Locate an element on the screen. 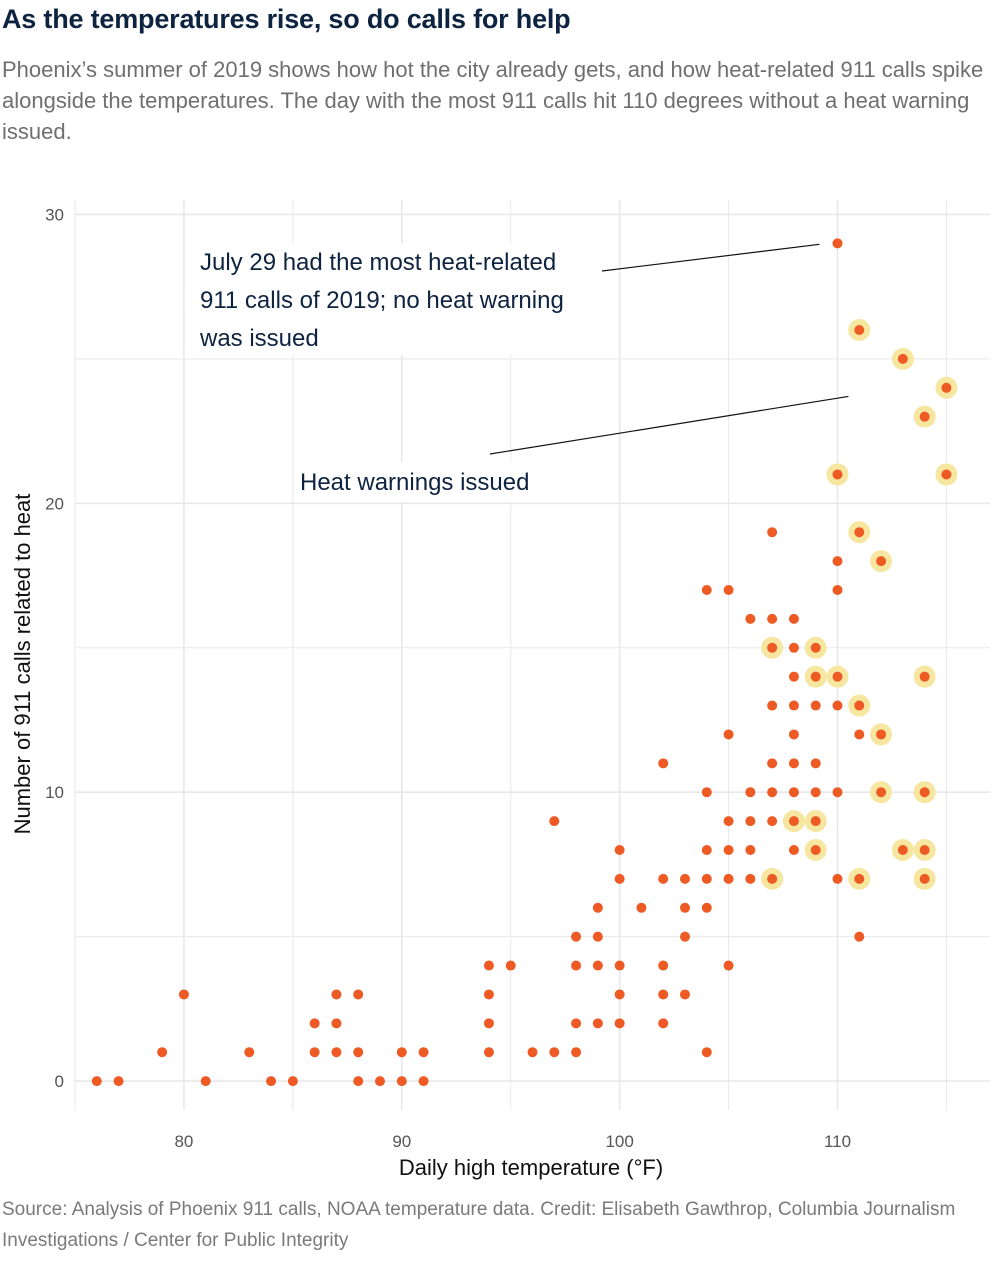 Image resolution: width=1000 pixels, height=1283 pixels. x-tick-label: 90 is located at coordinates (401, 1141).